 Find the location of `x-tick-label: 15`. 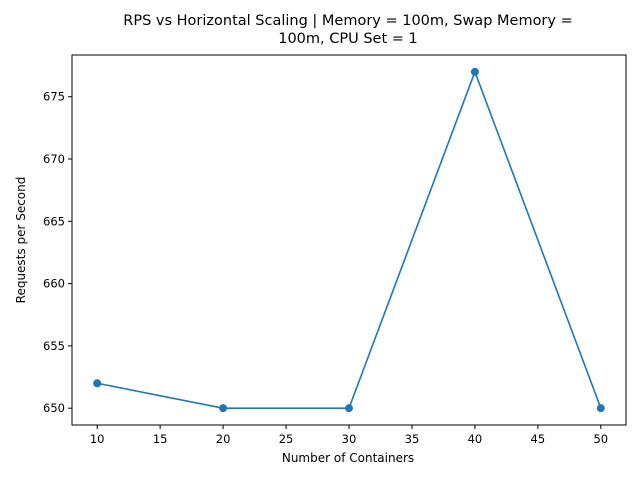

x-tick-label: 15 is located at coordinates (160, 439).